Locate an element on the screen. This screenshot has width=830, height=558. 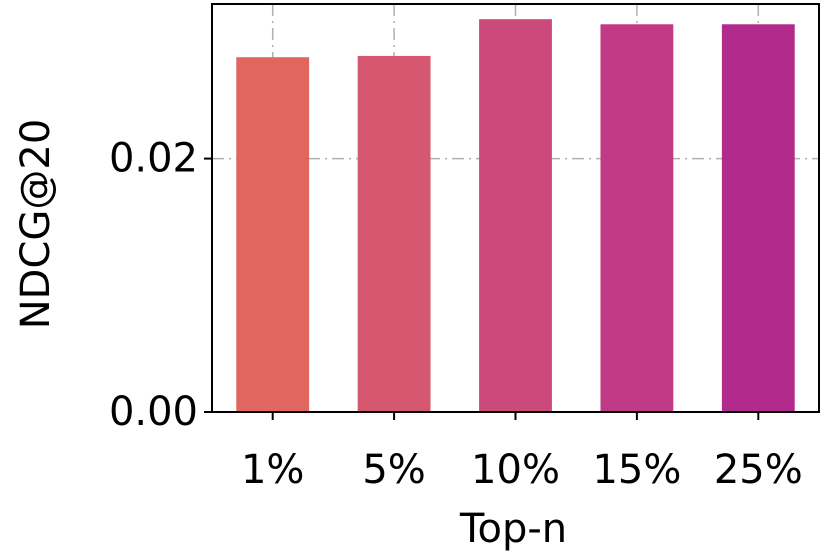
bar-5pct is located at coordinates (394, 233).